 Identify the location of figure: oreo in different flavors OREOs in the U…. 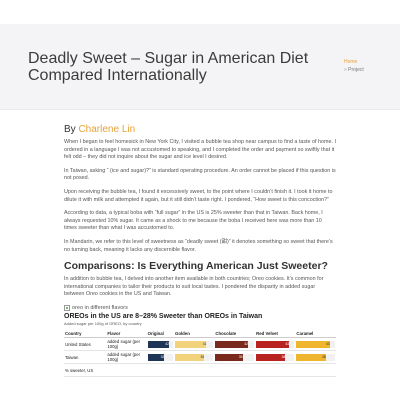
(200, 341).